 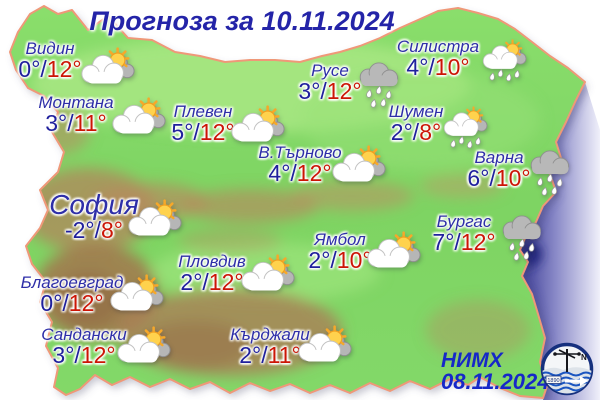 I want to click on weather-station: Кърджали 2°/11°, so click(x=270, y=346).